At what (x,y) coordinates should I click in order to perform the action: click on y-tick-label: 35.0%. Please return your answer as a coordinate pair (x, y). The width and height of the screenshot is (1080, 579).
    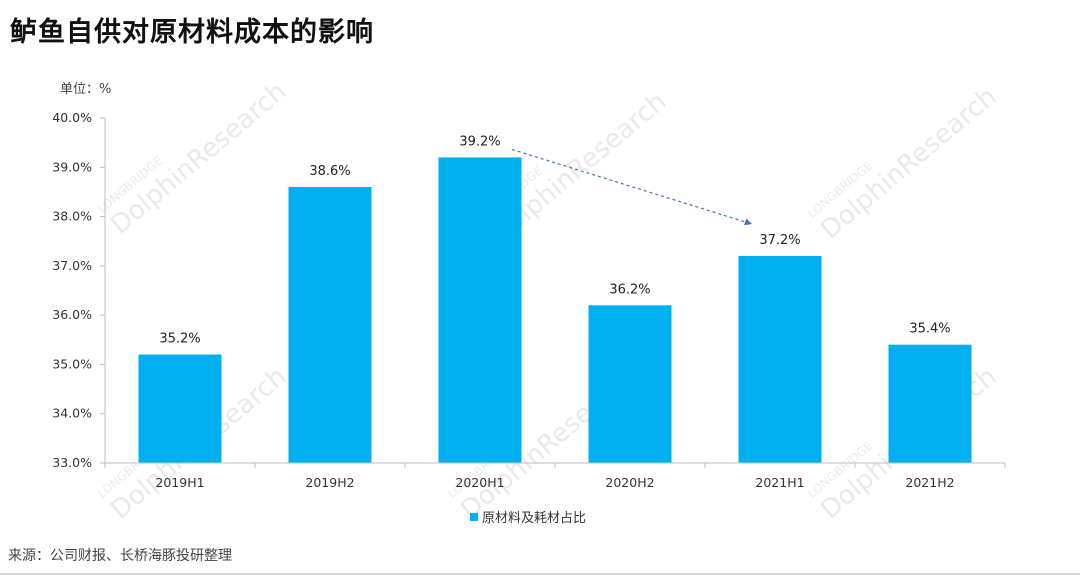
    Looking at the image, I should click on (72, 363).